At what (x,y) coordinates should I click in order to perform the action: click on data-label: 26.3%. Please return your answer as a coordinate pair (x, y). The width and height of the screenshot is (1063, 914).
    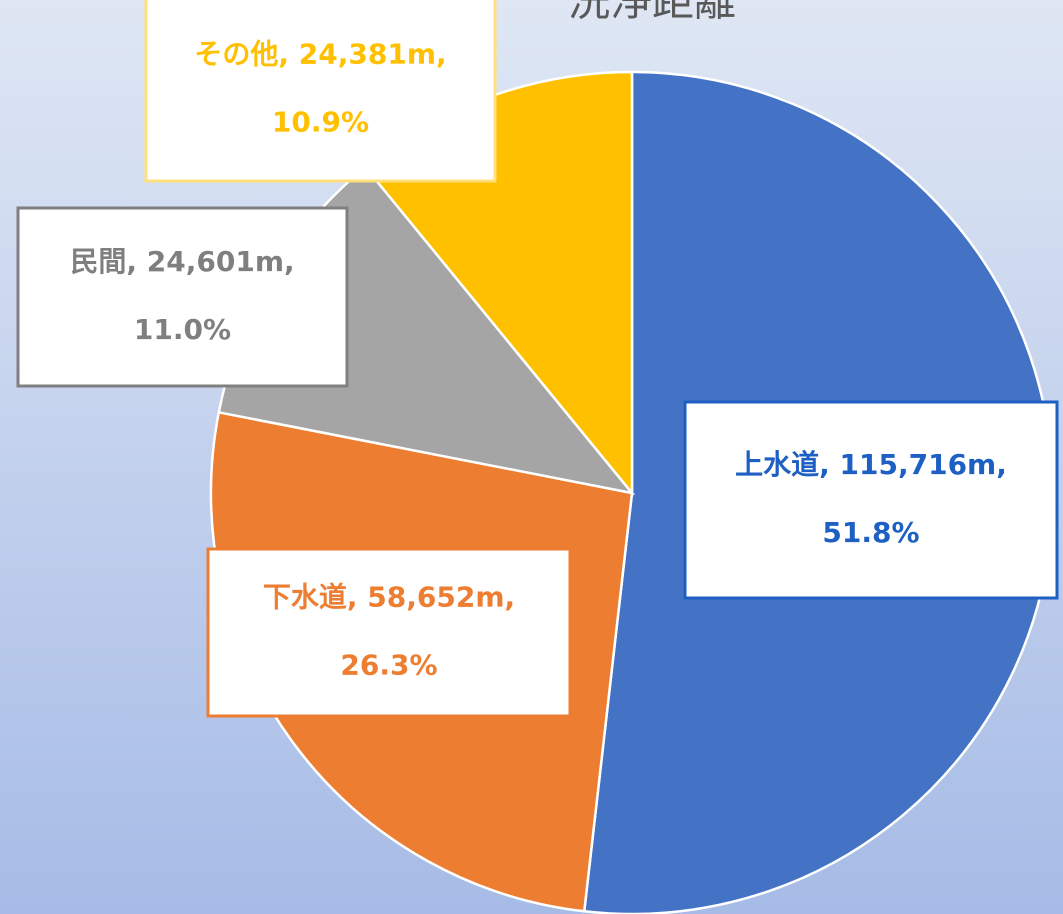
    Looking at the image, I should click on (388, 665).